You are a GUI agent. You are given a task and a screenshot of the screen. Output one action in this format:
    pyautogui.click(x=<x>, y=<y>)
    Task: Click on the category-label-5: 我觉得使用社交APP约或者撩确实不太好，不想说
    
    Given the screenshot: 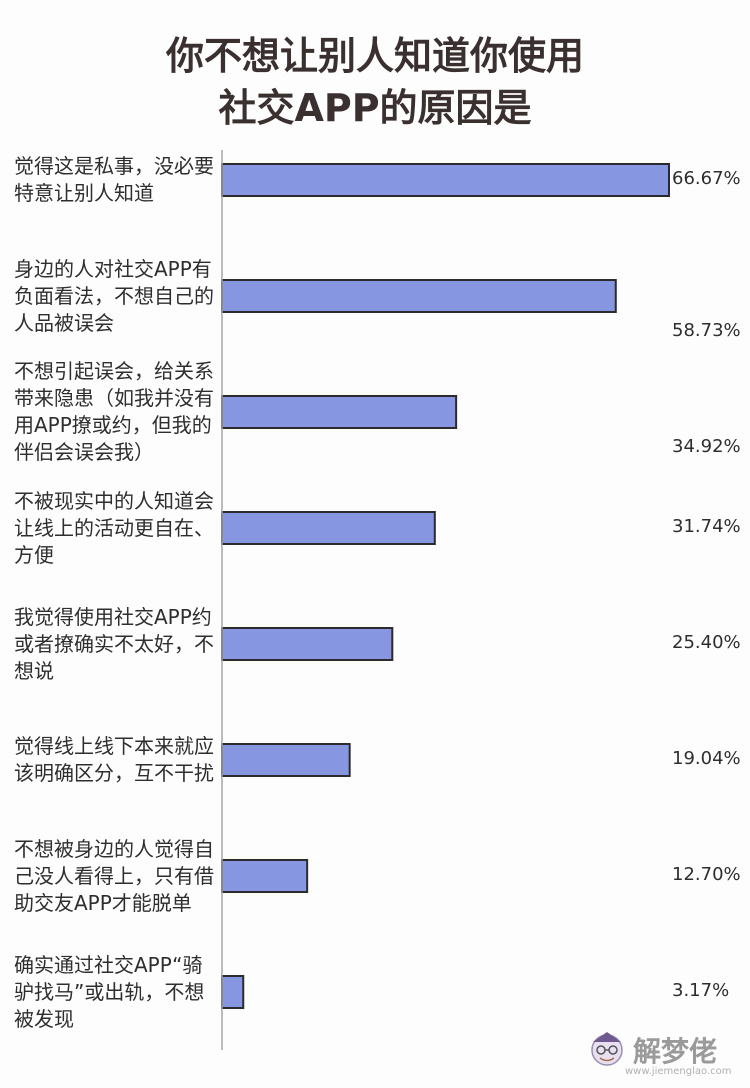 What is the action you would take?
    pyautogui.click(x=114, y=643)
    